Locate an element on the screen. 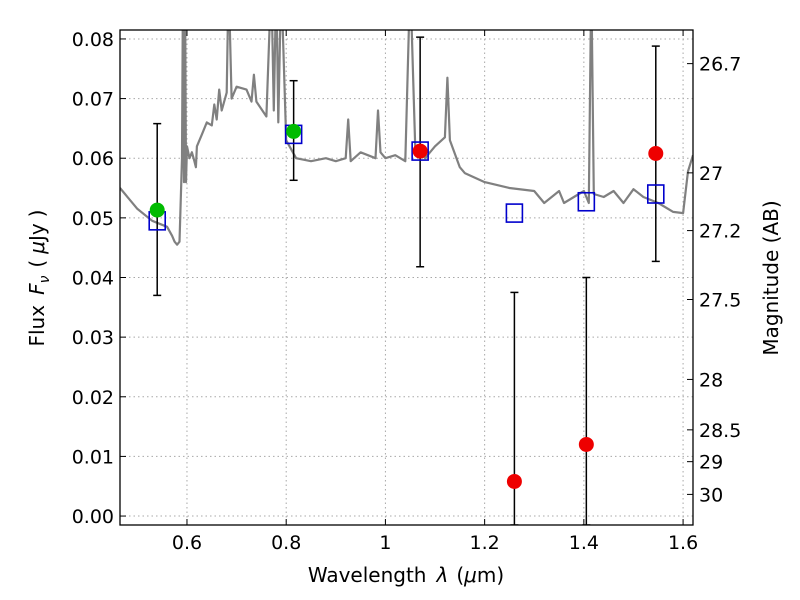 This screenshot has height=600, width=800. y2-tick-label: 26.7 is located at coordinates (720, 65).